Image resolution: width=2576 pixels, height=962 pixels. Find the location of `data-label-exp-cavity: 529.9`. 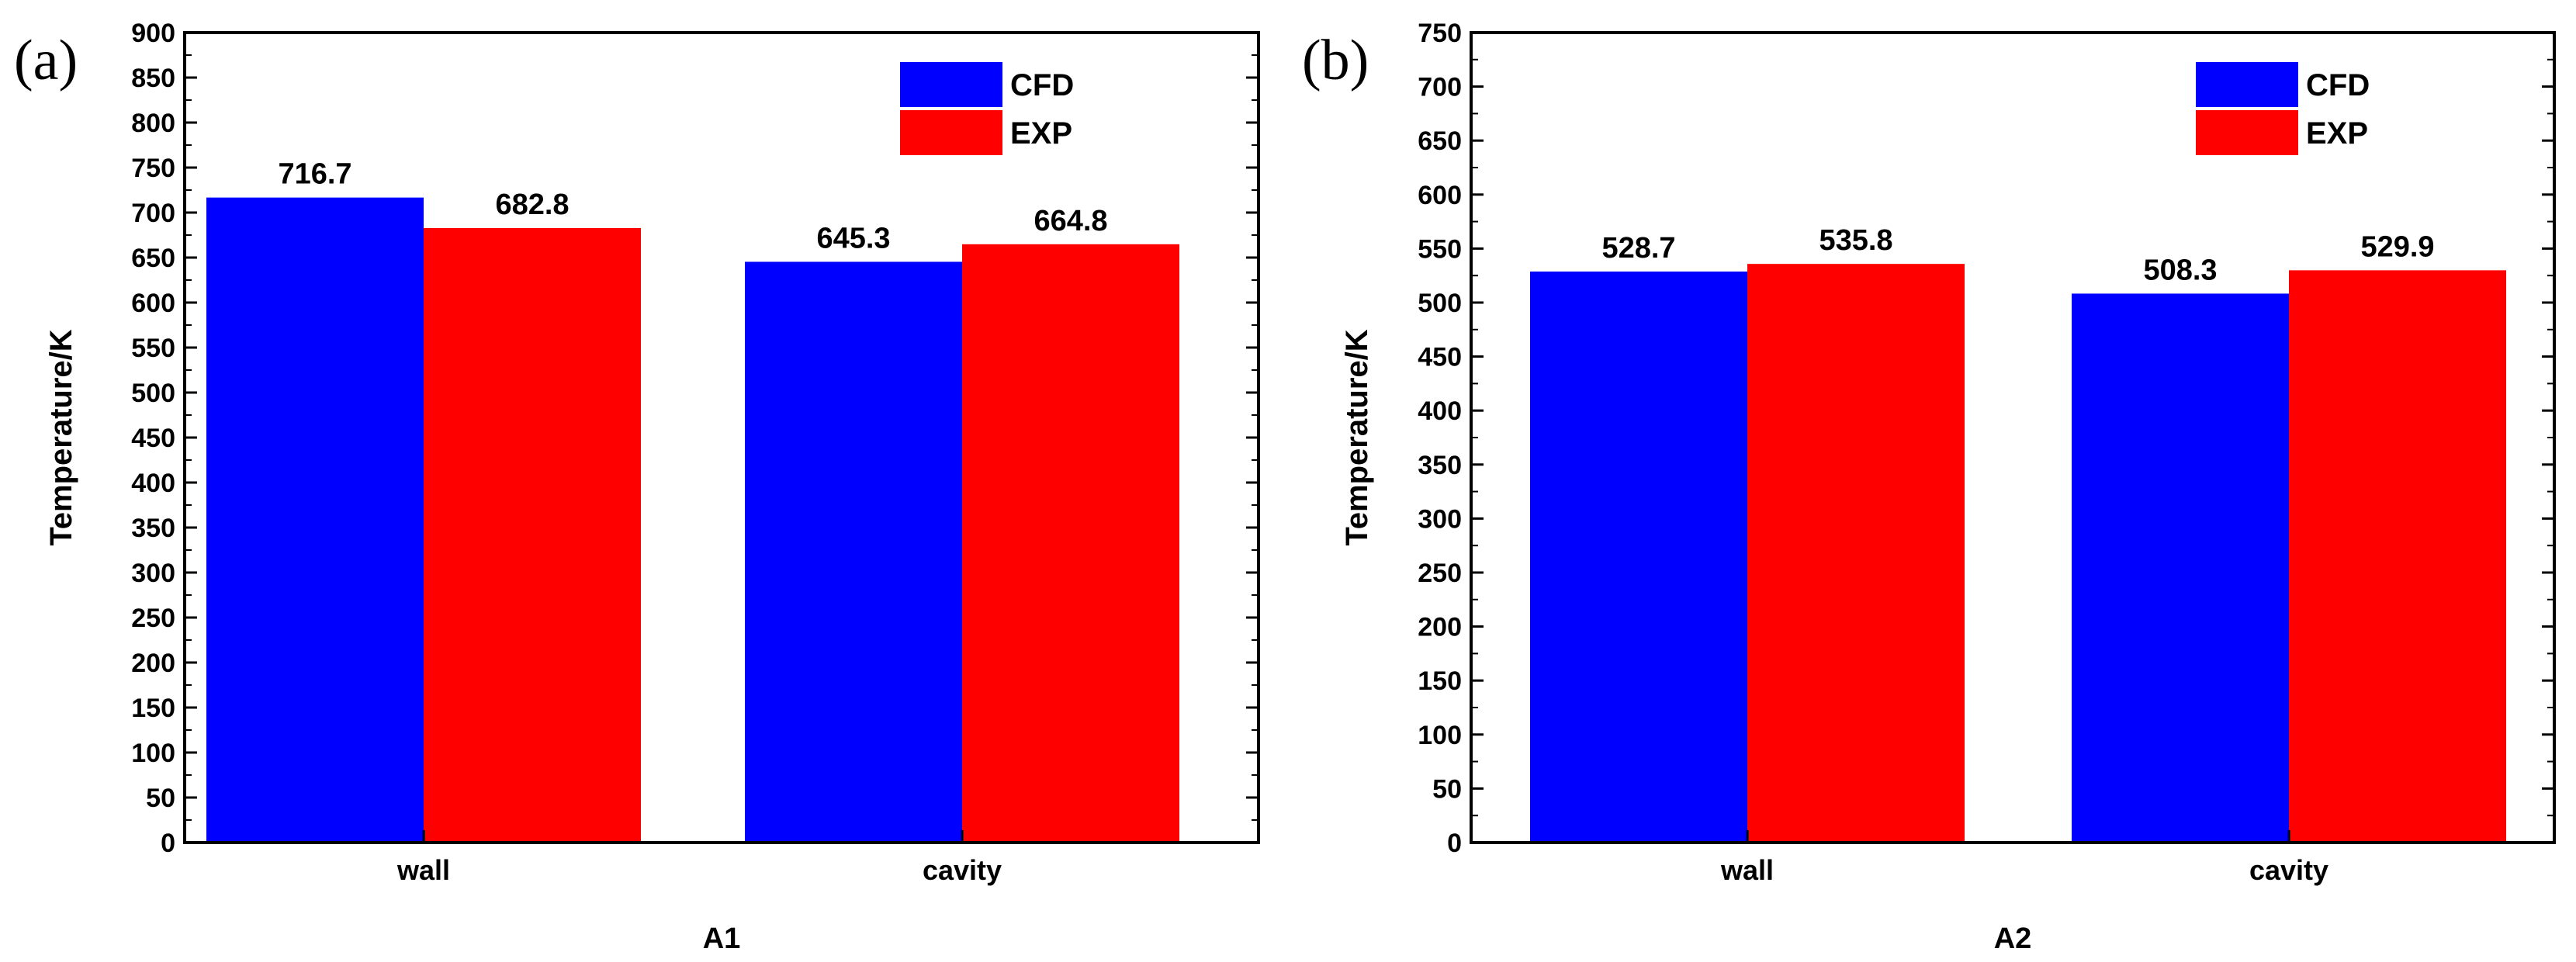

data-label-exp-cavity: 529.9 is located at coordinates (2397, 246).